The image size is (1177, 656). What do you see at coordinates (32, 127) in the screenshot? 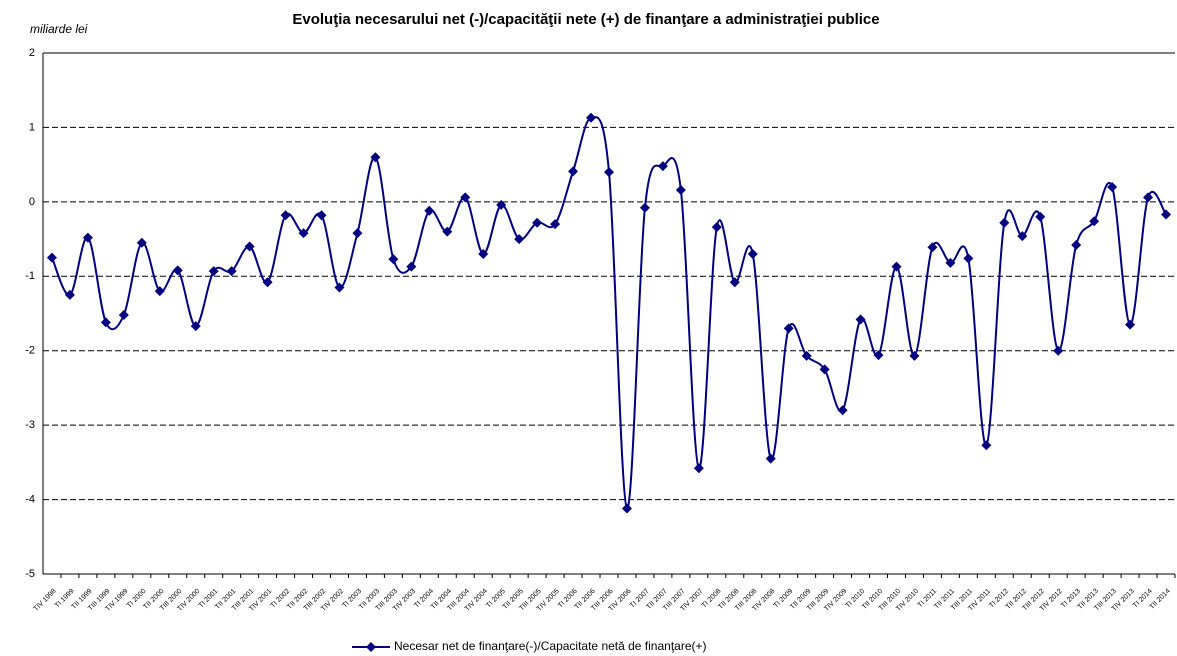
I see `y-tick-label: 1` at bounding box center [32, 127].